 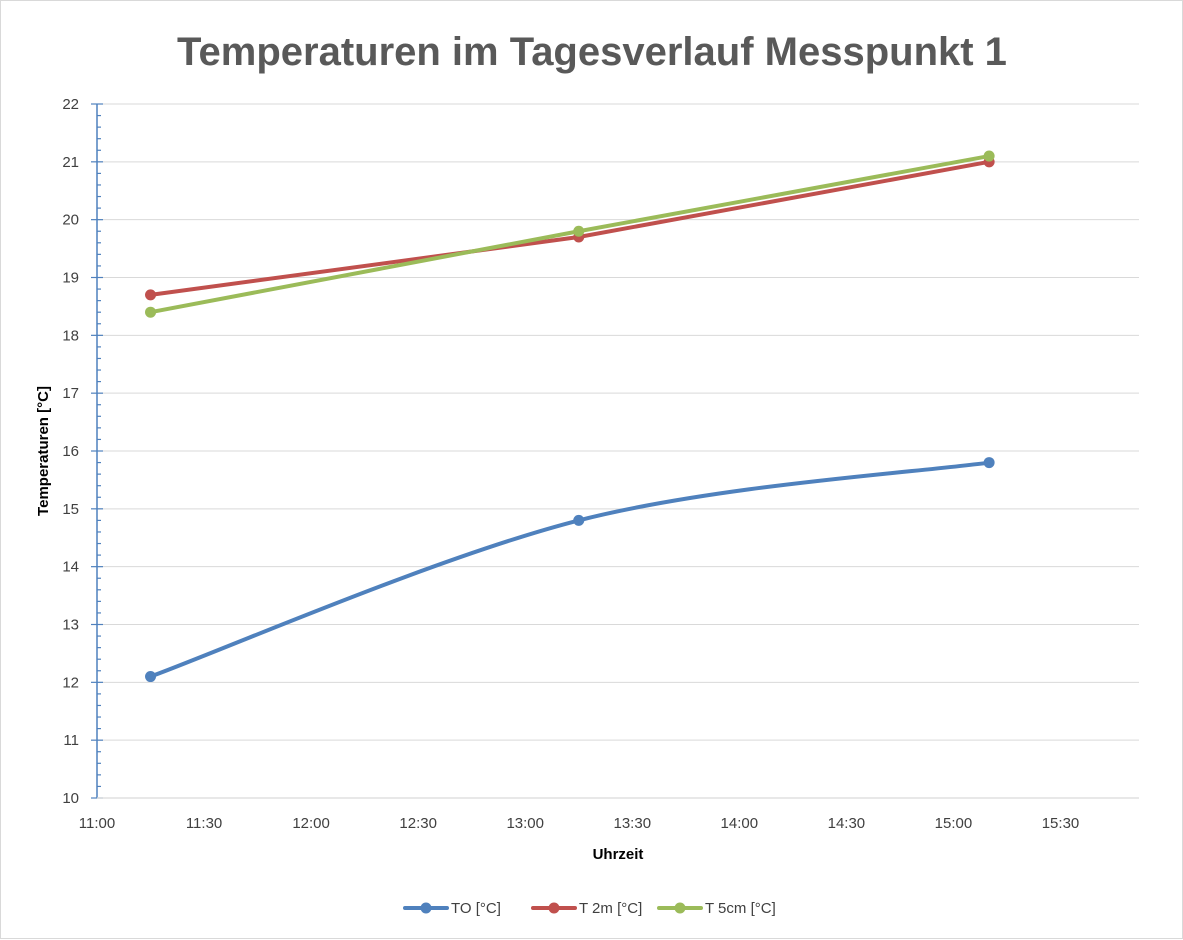 I want to click on legend: TO [°C] T 2m [°C] T 5cm [°C], so click(x=589, y=908).